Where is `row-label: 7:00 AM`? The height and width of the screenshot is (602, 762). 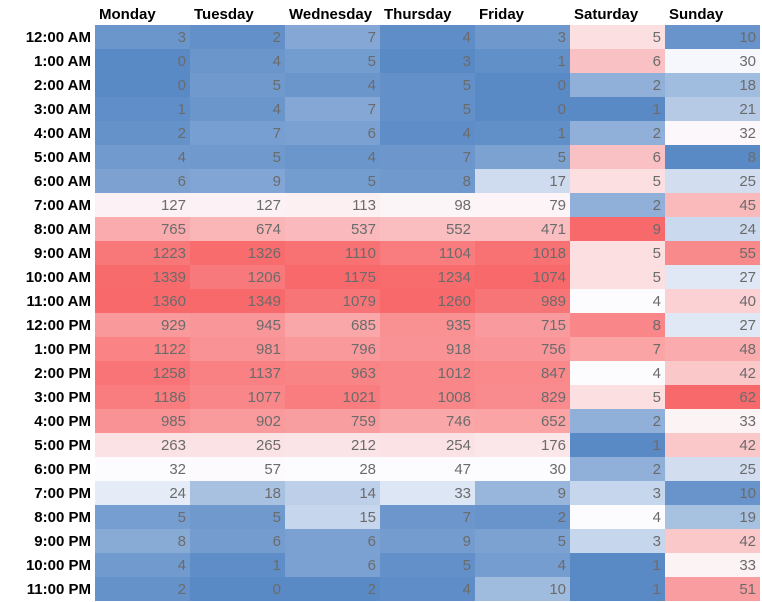 row-label: 7:00 AM is located at coordinates (62, 205).